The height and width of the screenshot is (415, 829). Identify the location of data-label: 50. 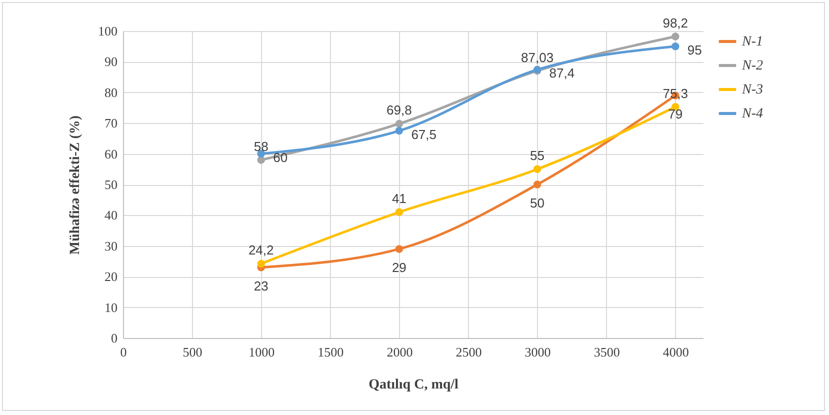
(537, 203).